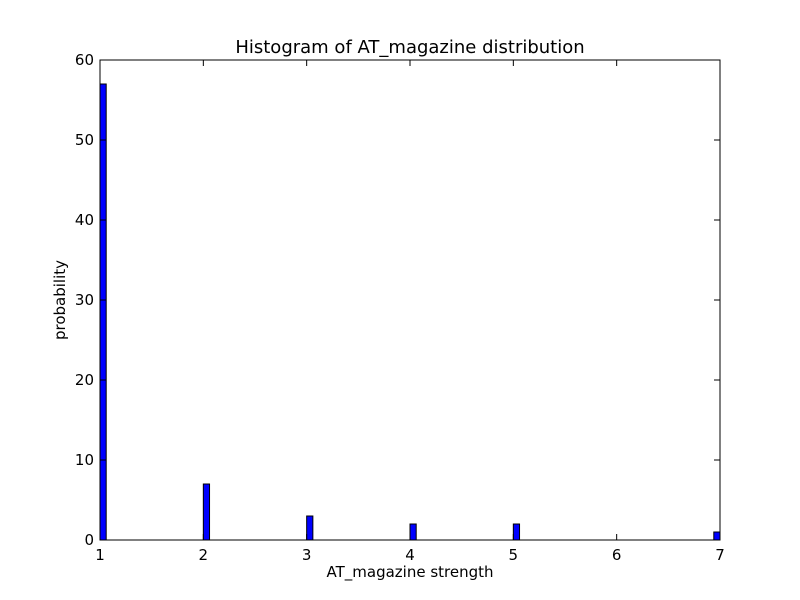 This screenshot has width=800, height=600. I want to click on y-tick-label-0: 0, so click(89, 540).